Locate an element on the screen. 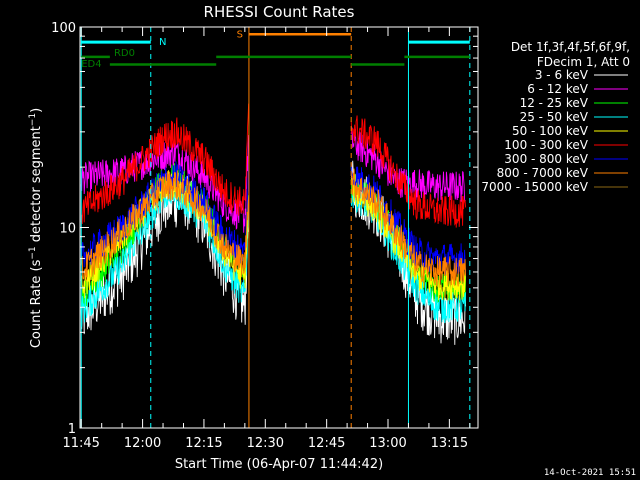 The height and width of the screenshot is (480, 640). flag-label-3: ED4 is located at coordinates (91, 64).